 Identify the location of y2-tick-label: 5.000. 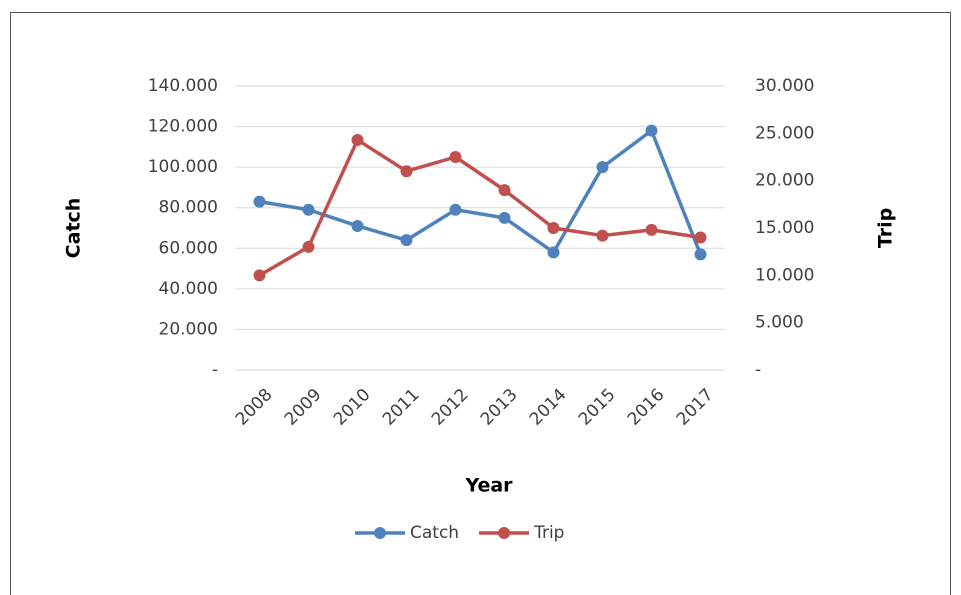
(779, 323).